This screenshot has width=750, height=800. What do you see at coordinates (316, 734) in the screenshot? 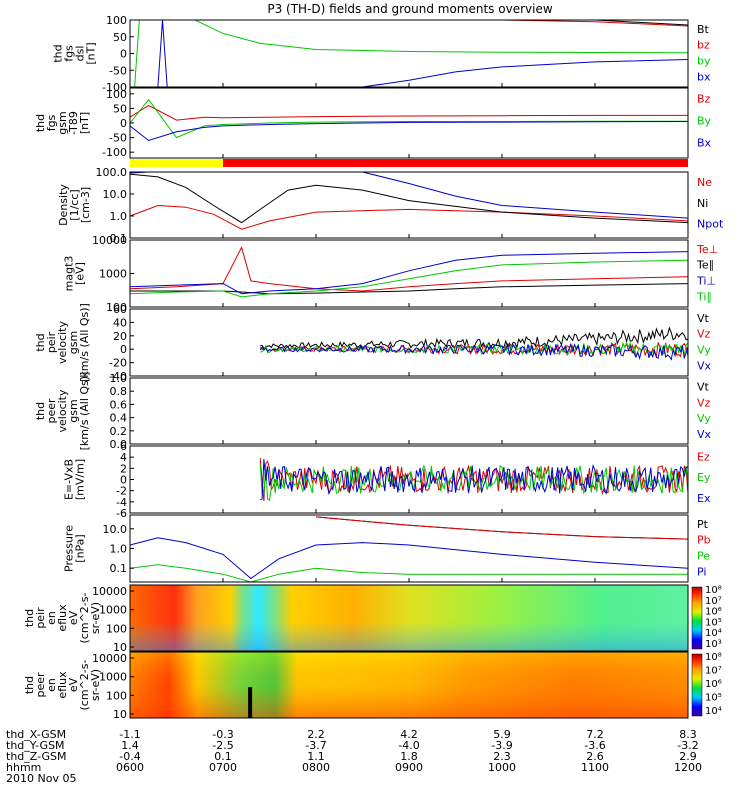
I see `x-axis-value: 2.2` at bounding box center [316, 734].